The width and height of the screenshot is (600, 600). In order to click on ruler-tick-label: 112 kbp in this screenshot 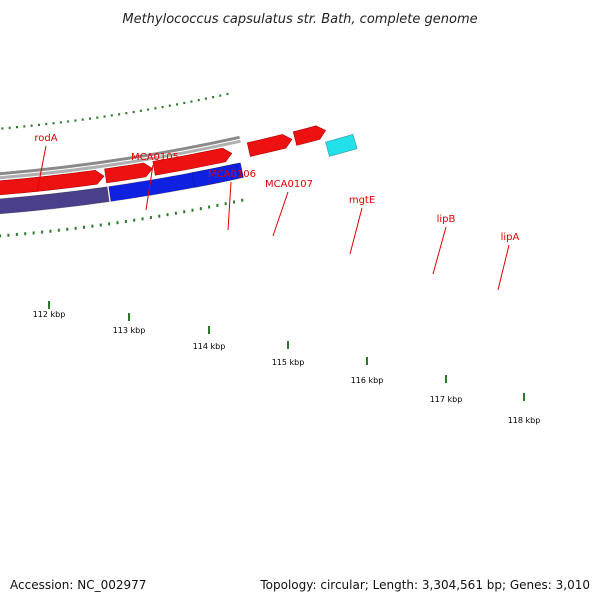, I will do `click(49, 314)`.